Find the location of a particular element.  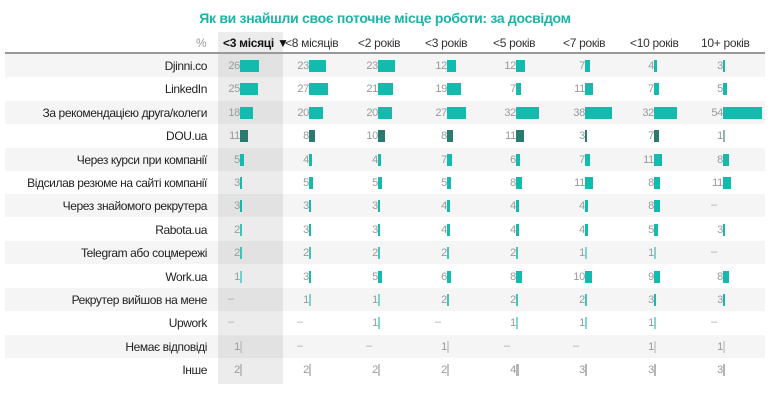

table-cell: 23 is located at coordinates (390, 65).